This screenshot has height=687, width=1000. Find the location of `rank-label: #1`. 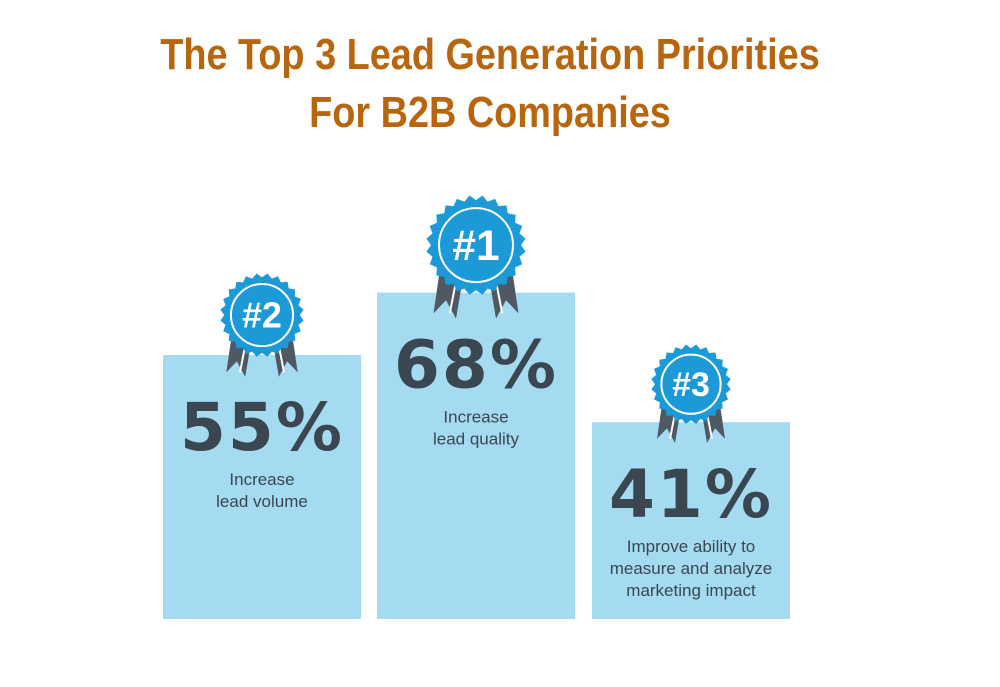

rank-label: #1 is located at coordinates (475, 246).